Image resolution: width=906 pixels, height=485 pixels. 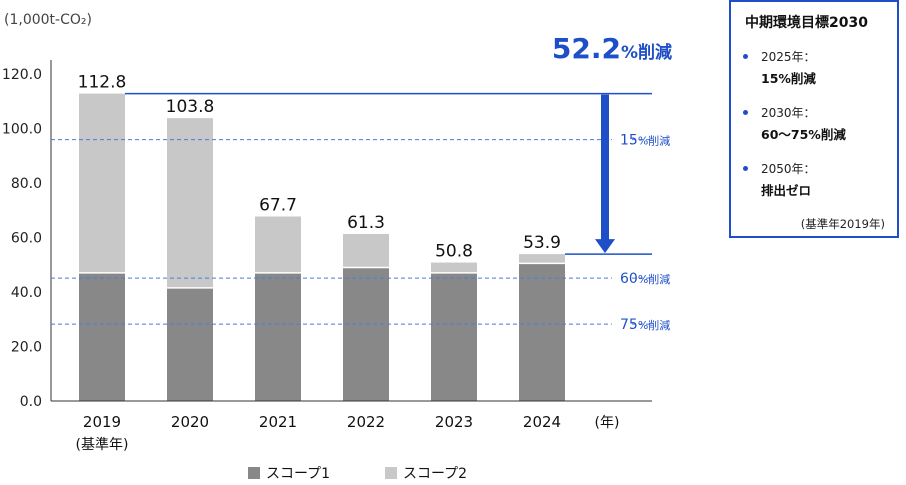 What do you see at coordinates (629, 141) in the screenshot?
I see `reference-label-number: 15` at bounding box center [629, 141].